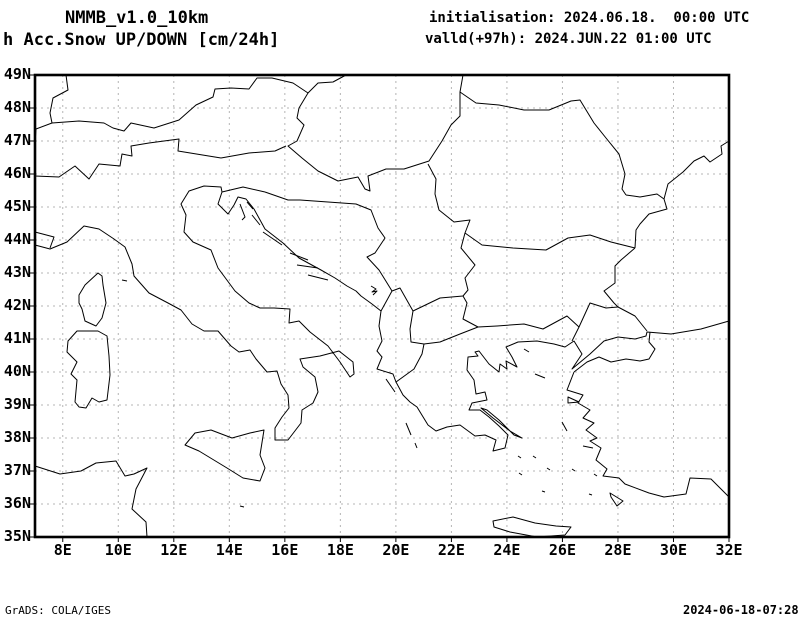 The image size is (800, 618). Describe the element at coordinates (729, 550) in the screenshot. I see `lon-tick-label: 32E` at that location.